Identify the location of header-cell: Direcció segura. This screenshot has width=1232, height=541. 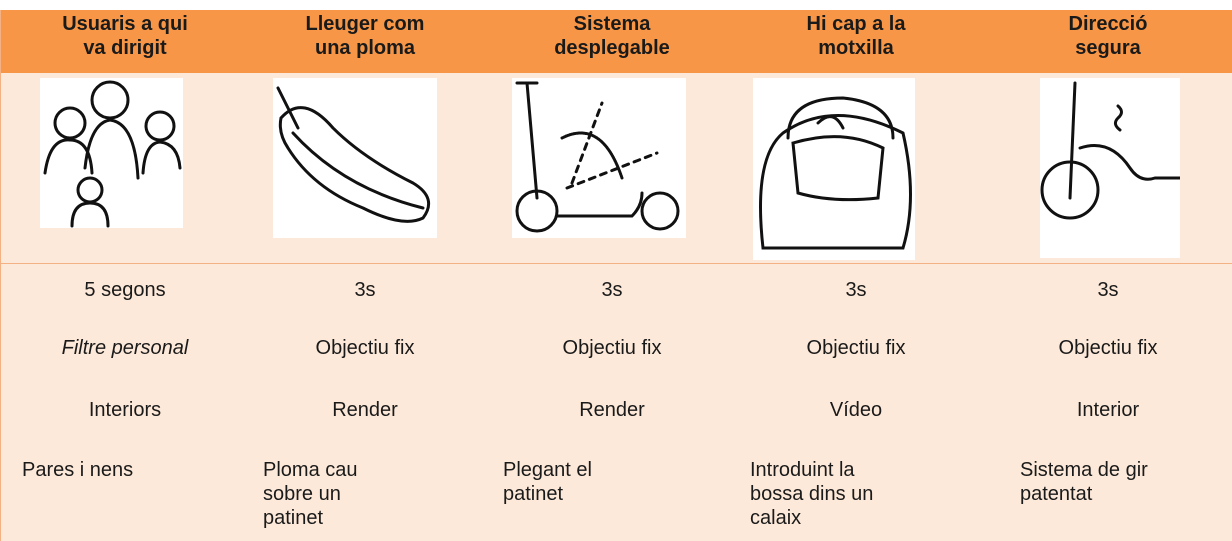
(1108, 36).